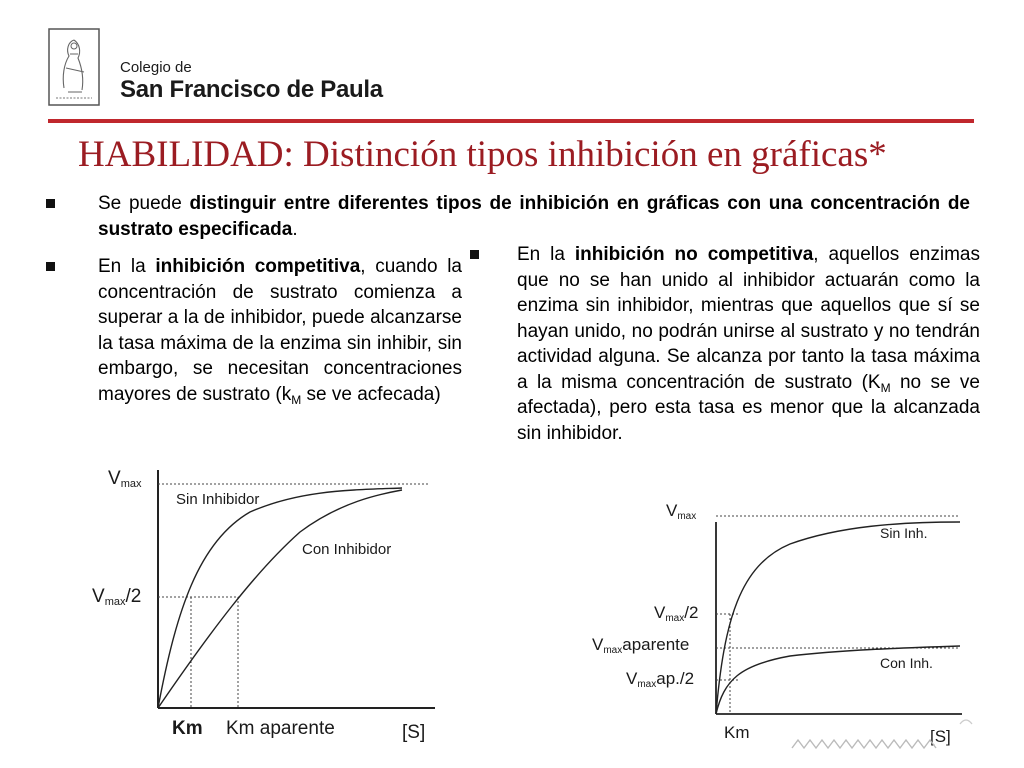 The height and width of the screenshot is (768, 1024). I want to click on curve1-label: Sin Inh., so click(903, 533).